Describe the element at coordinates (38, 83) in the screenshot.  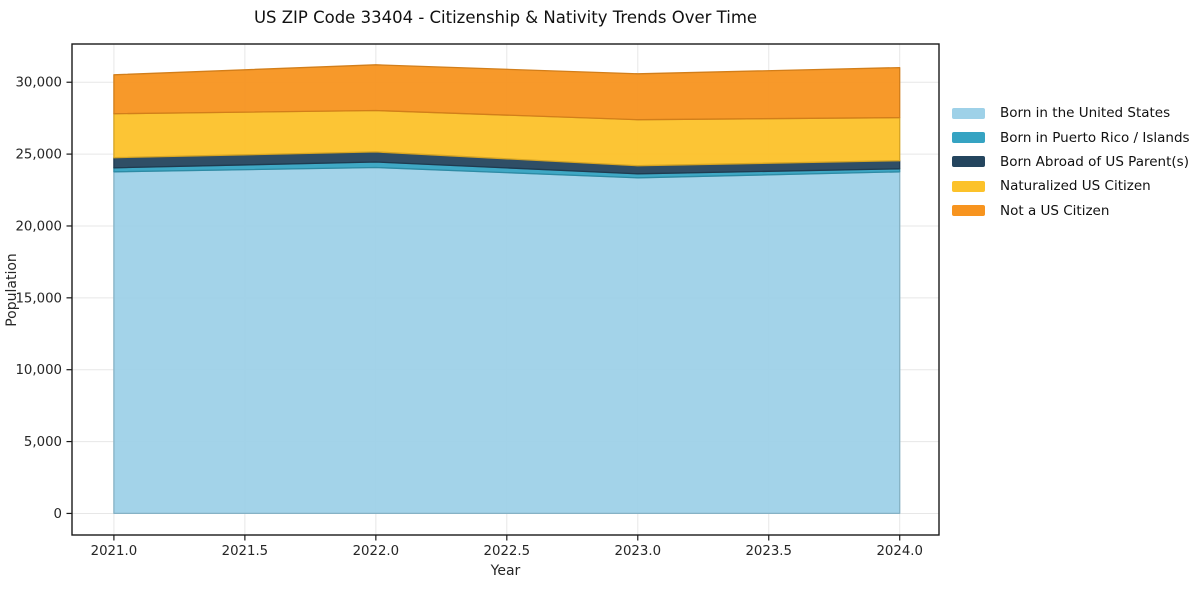
I see `y-tick-label: 30,000` at that location.